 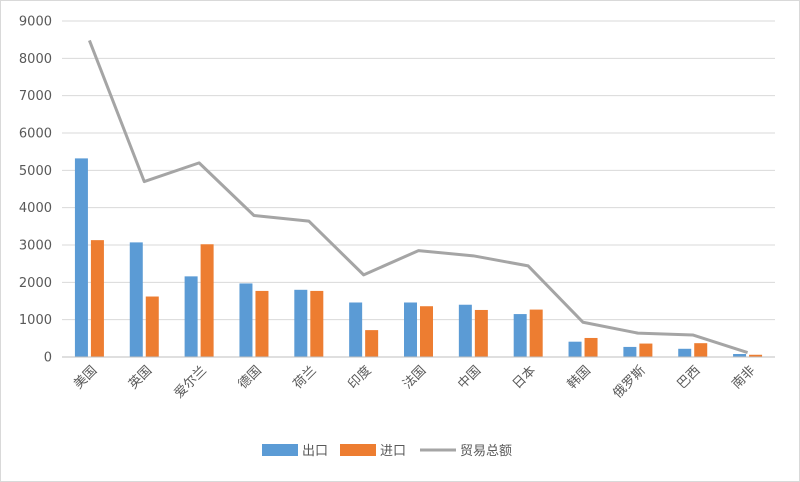 I want to click on legend-label: 出口, so click(x=315, y=451).